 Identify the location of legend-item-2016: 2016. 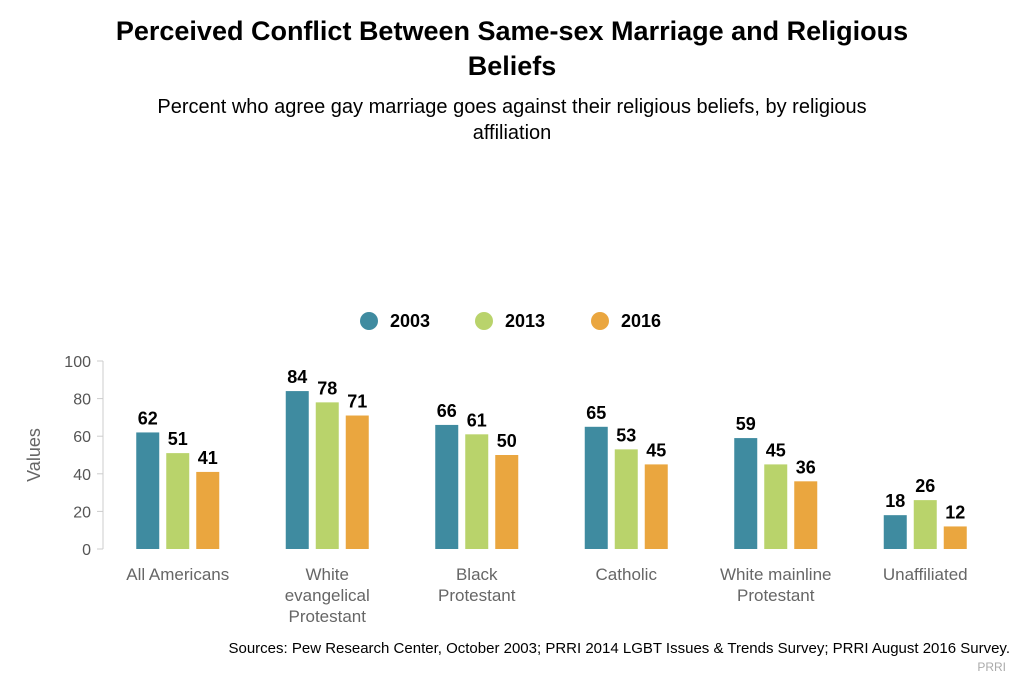
(626, 321).